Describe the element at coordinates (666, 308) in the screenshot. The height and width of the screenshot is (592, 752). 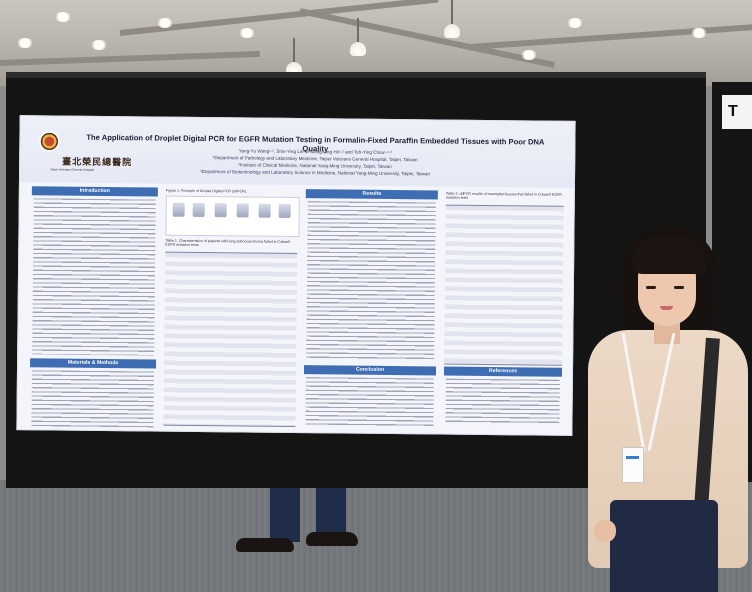
I see `smile` at that location.